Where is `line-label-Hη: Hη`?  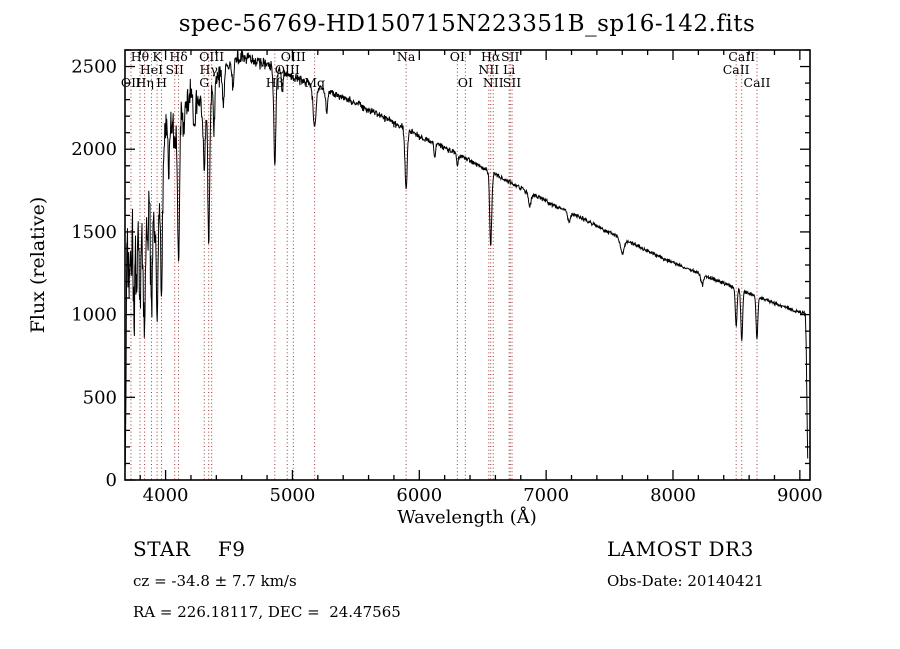 line-label-Hη: Hη is located at coordinates (144, 82).